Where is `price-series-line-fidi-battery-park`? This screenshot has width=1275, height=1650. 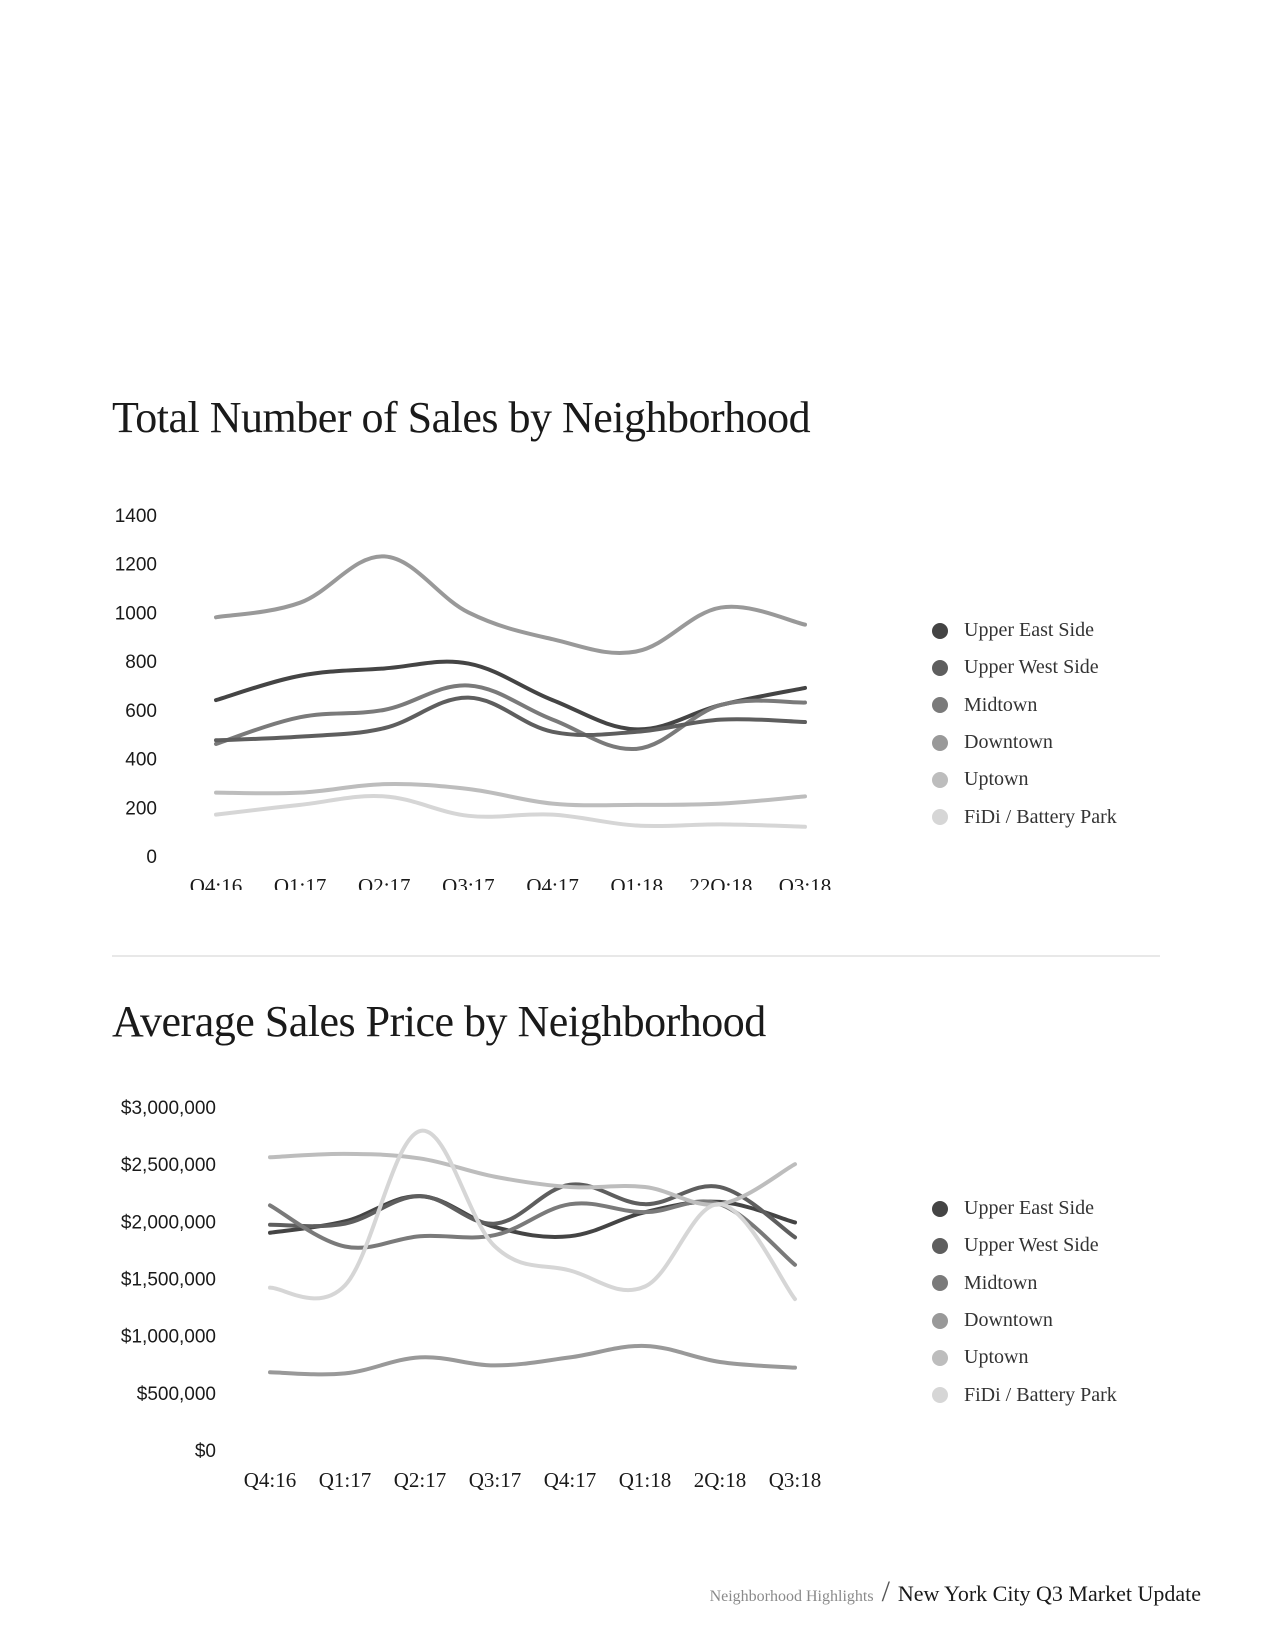
price-series-line-fidi-battery-park is located at coordinates (532, 1215).